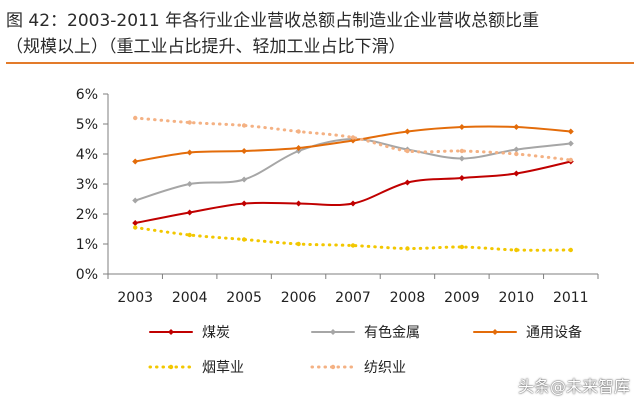  I want to click on y-tick-label: 1%, so click(87, 245).